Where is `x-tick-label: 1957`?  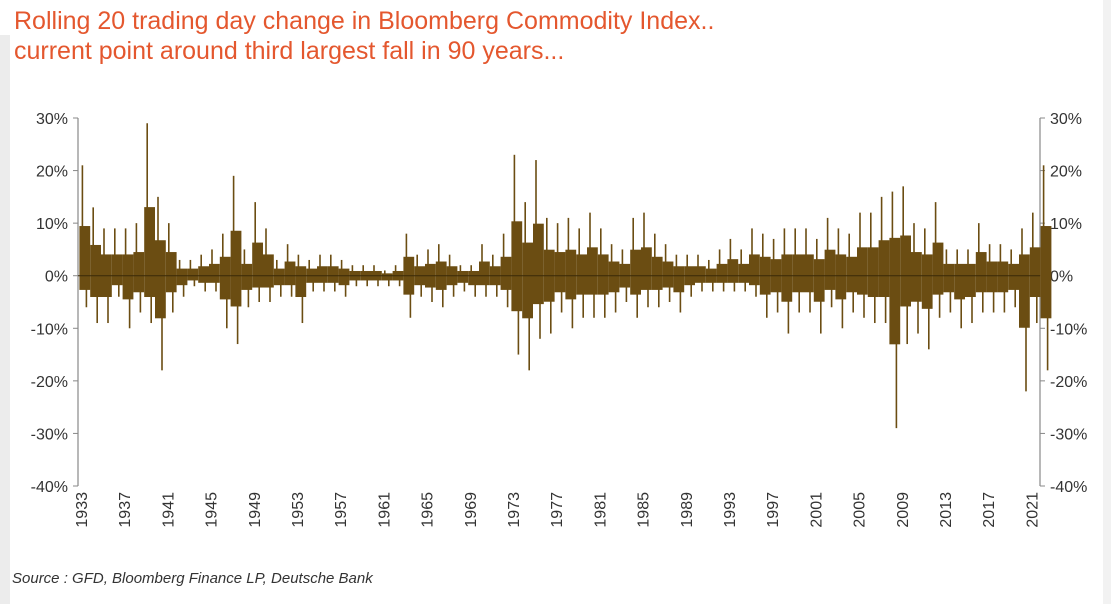
x-tick-label: 1957 is located at coordinates (341, 510).